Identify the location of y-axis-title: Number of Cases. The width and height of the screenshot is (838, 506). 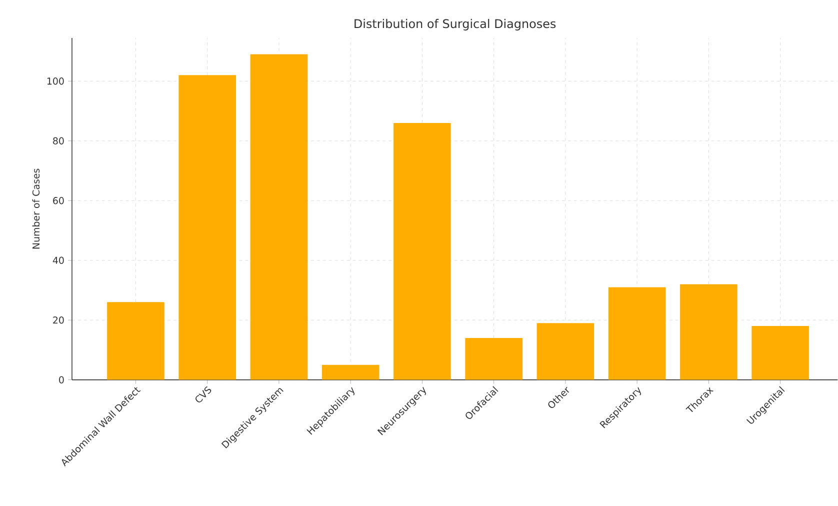
(36, 208).